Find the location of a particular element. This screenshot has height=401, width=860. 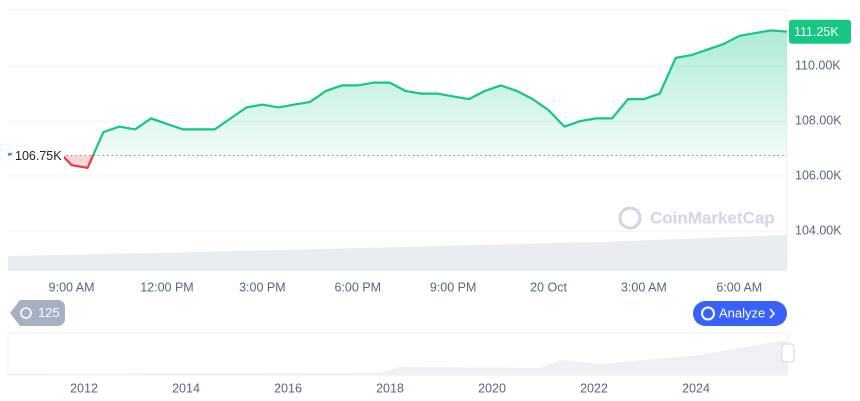

last-price-box is located at coordinates (820, 31).